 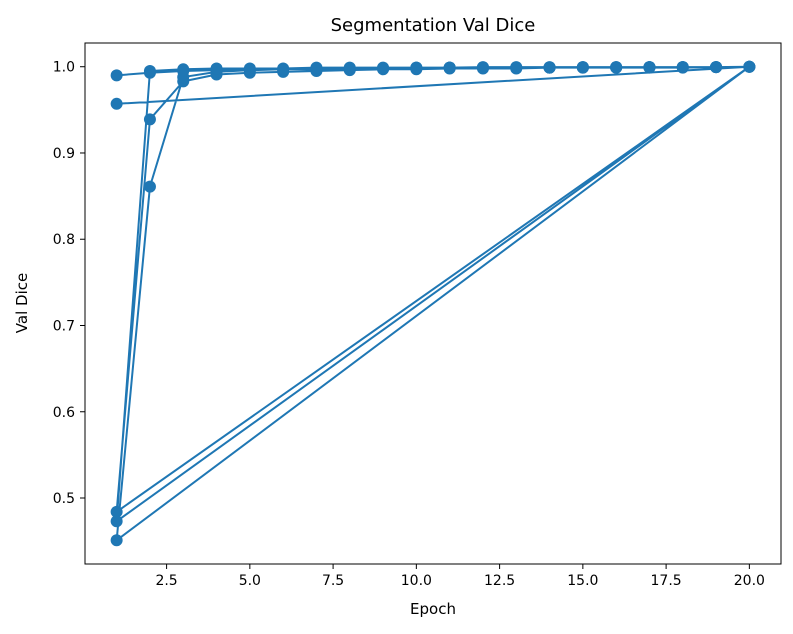 I want to click on y-tick-label: 0.7, so click(x=64, y=326).